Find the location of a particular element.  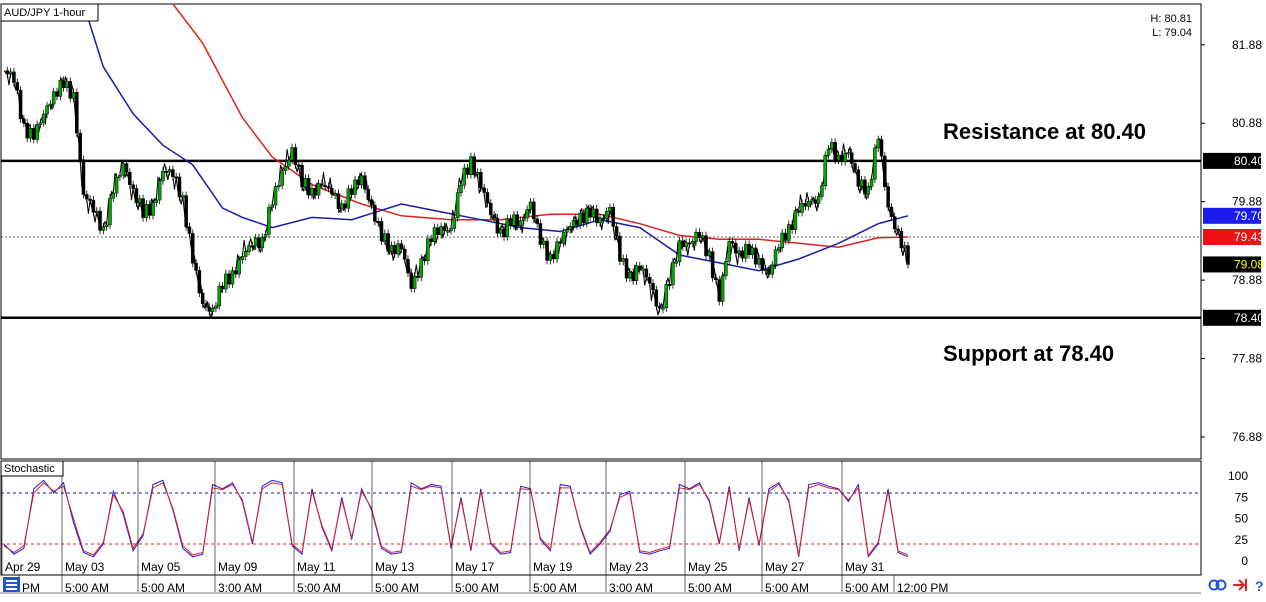

blue-ma-price-tag-box is located at coordinates (1232, 215).